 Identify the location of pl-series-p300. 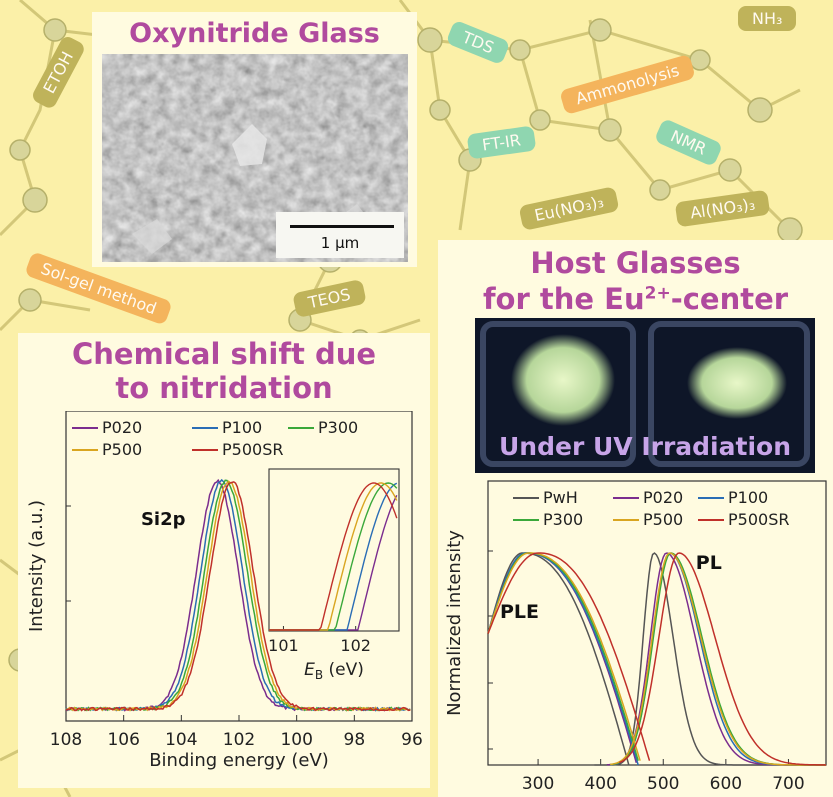
(718, 659).